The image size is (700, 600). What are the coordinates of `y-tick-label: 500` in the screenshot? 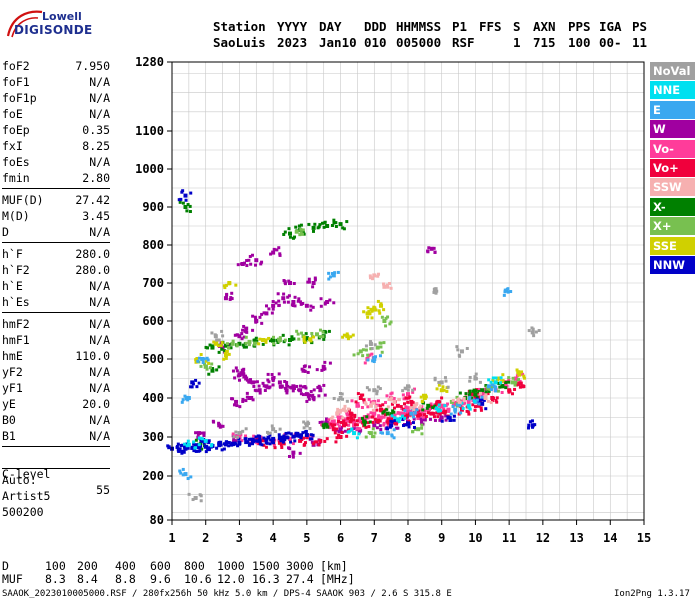 It's located at (153, 359).